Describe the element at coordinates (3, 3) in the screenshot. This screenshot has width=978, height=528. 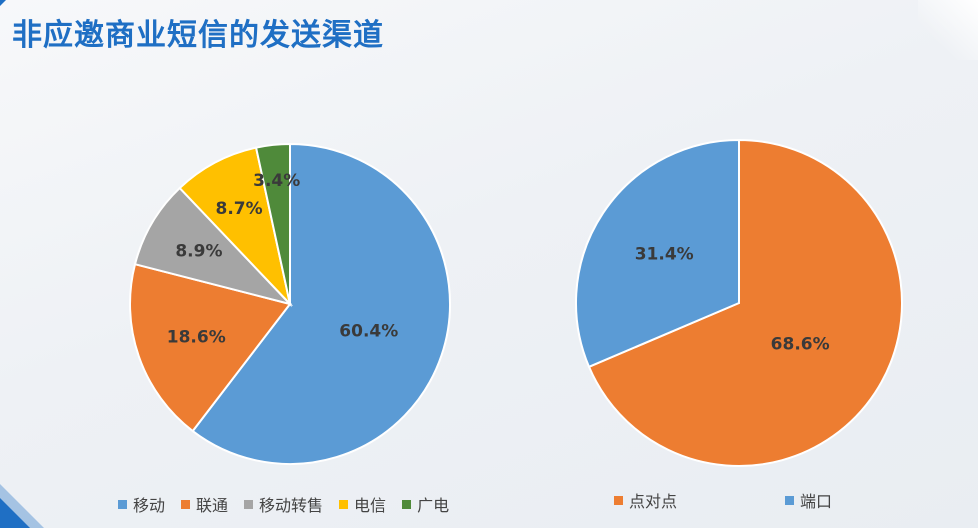
I see `corner-decoration-top-left` at that location.